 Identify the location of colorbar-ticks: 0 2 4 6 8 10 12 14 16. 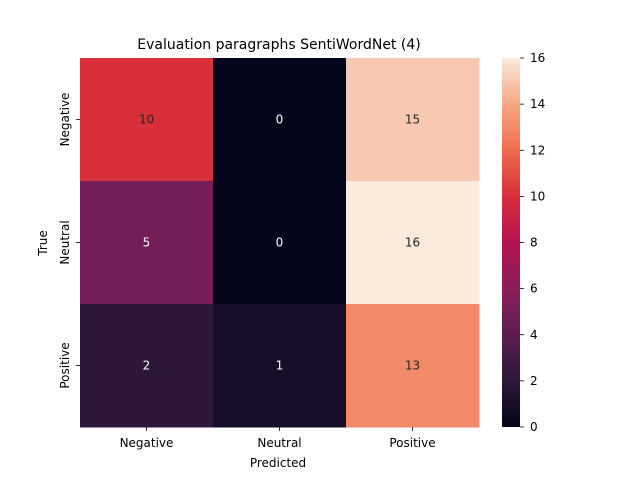
(532, 242).